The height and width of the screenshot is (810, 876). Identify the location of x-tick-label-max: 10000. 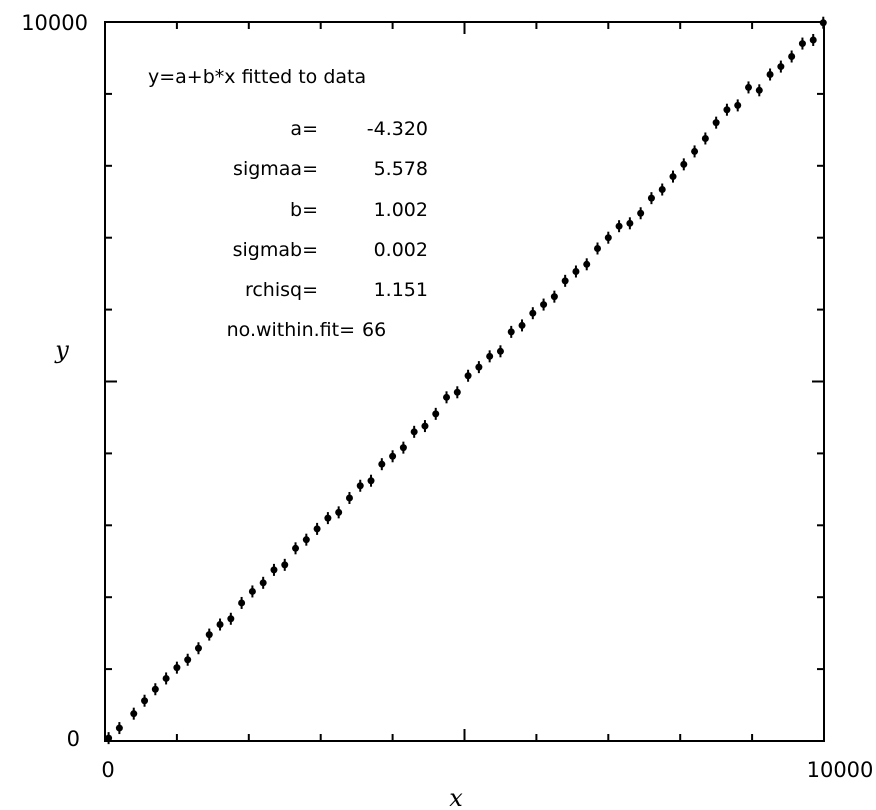
(840, 770).